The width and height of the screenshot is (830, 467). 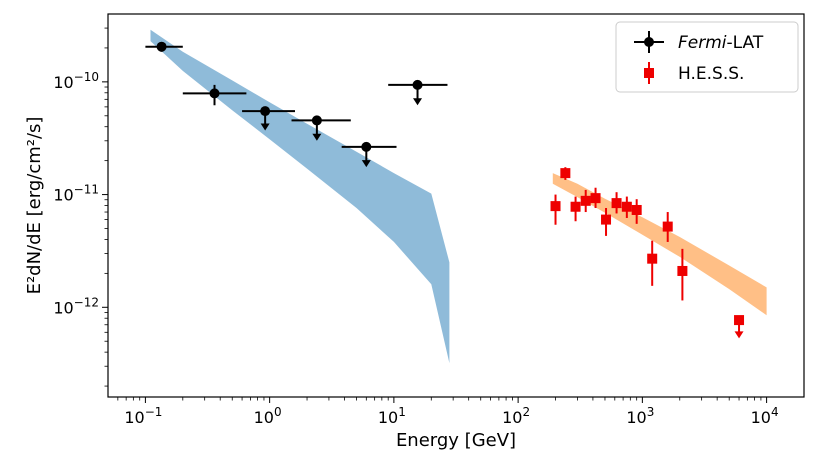 What do you see at coordinates (456, 440) in the screenshot?
I see `x-axis-title: Energy [GeV]` at bounding box center [456, 440].